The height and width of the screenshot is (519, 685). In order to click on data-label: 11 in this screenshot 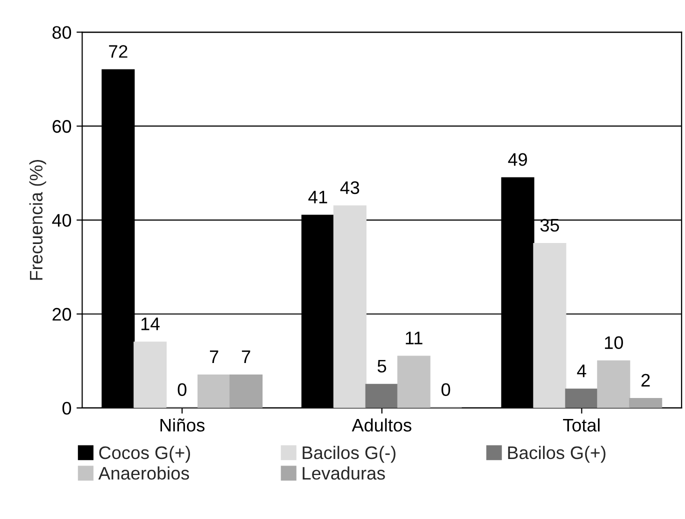, I will do `click(414, 338)`.